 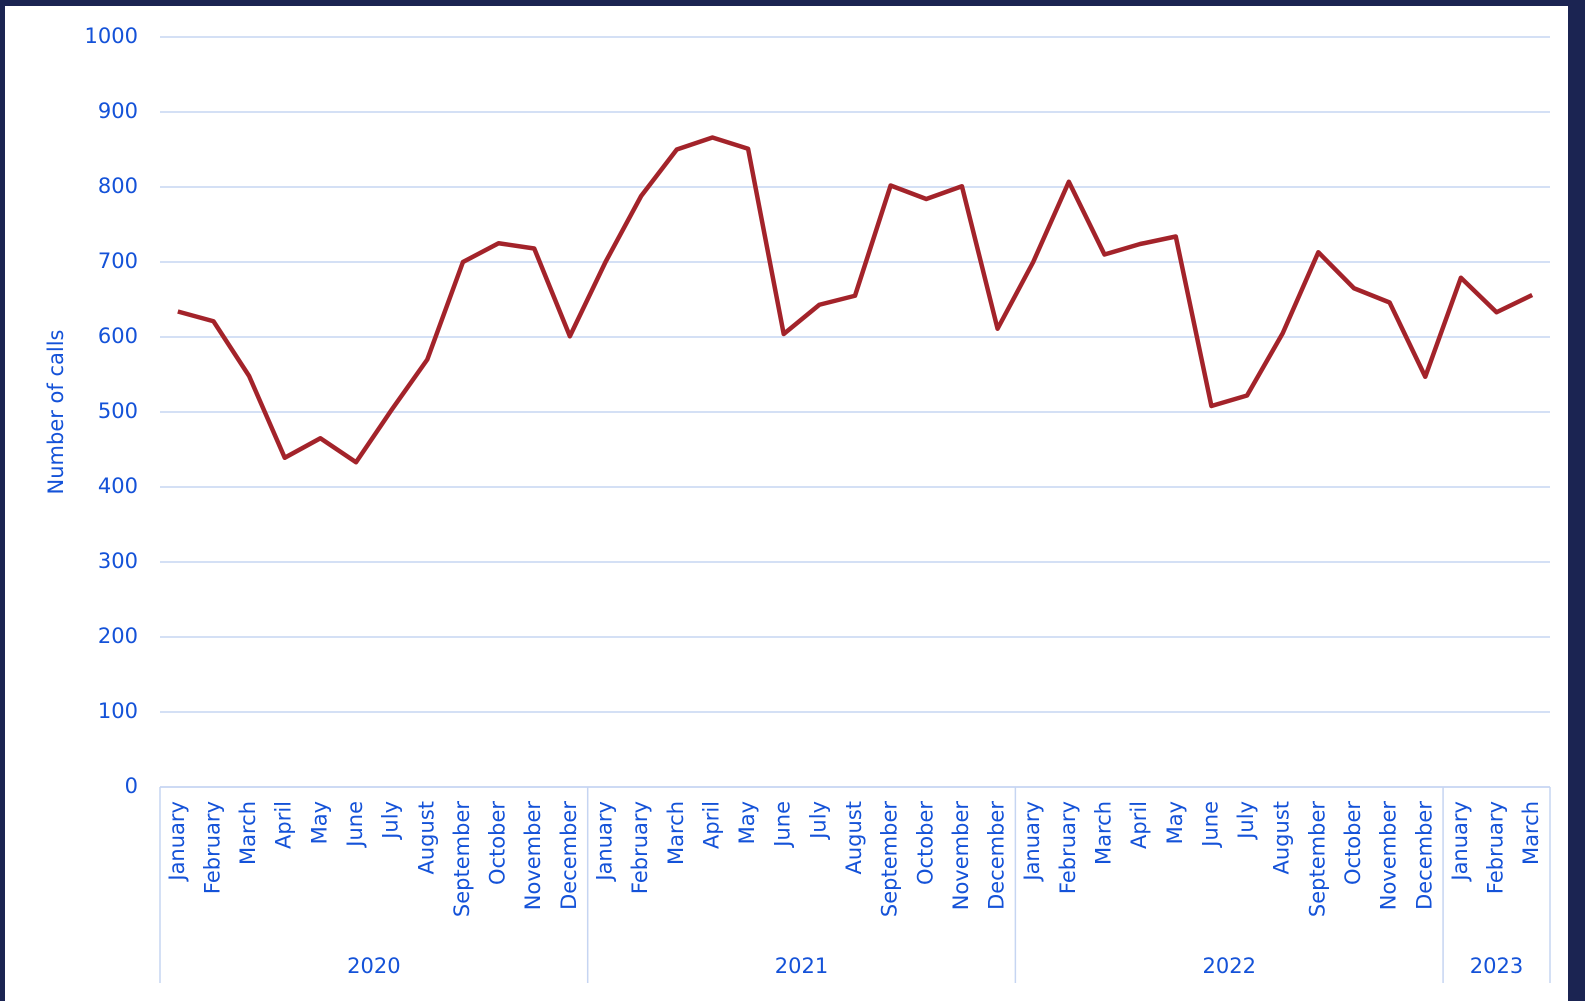 I want to click on group-label: 2020, so click(x=373, y=966).